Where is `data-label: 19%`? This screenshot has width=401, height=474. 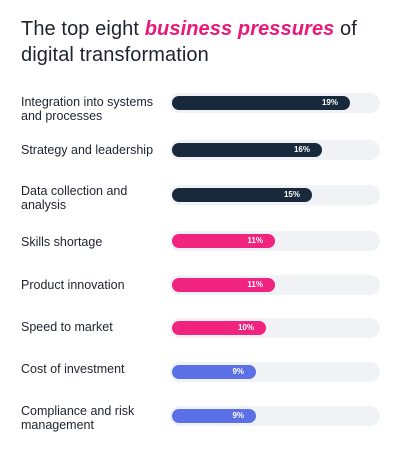 data-label: 19% is located at coordinates (329, 102).